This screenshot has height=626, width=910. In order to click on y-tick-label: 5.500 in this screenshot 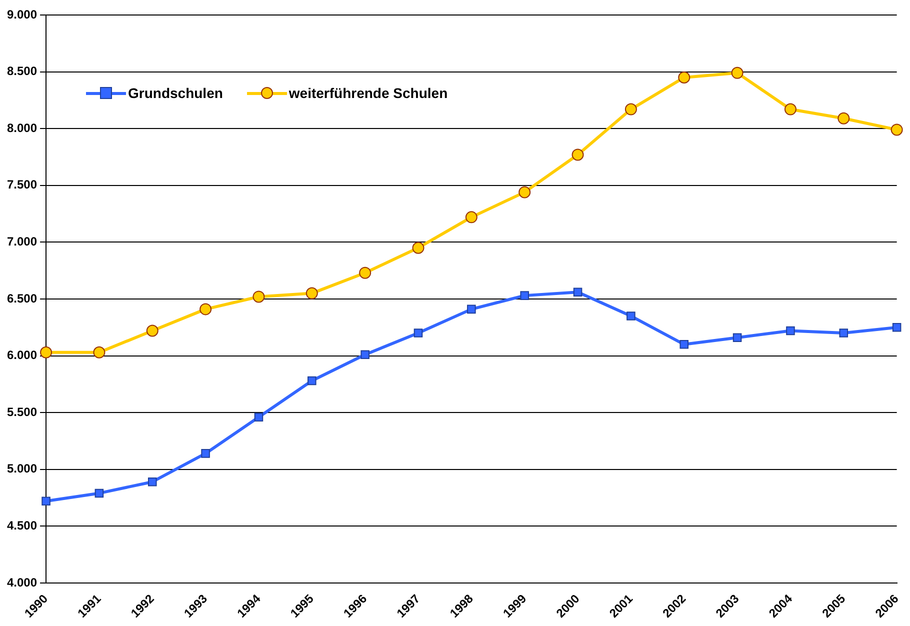, I will do `click(22, 411)`.